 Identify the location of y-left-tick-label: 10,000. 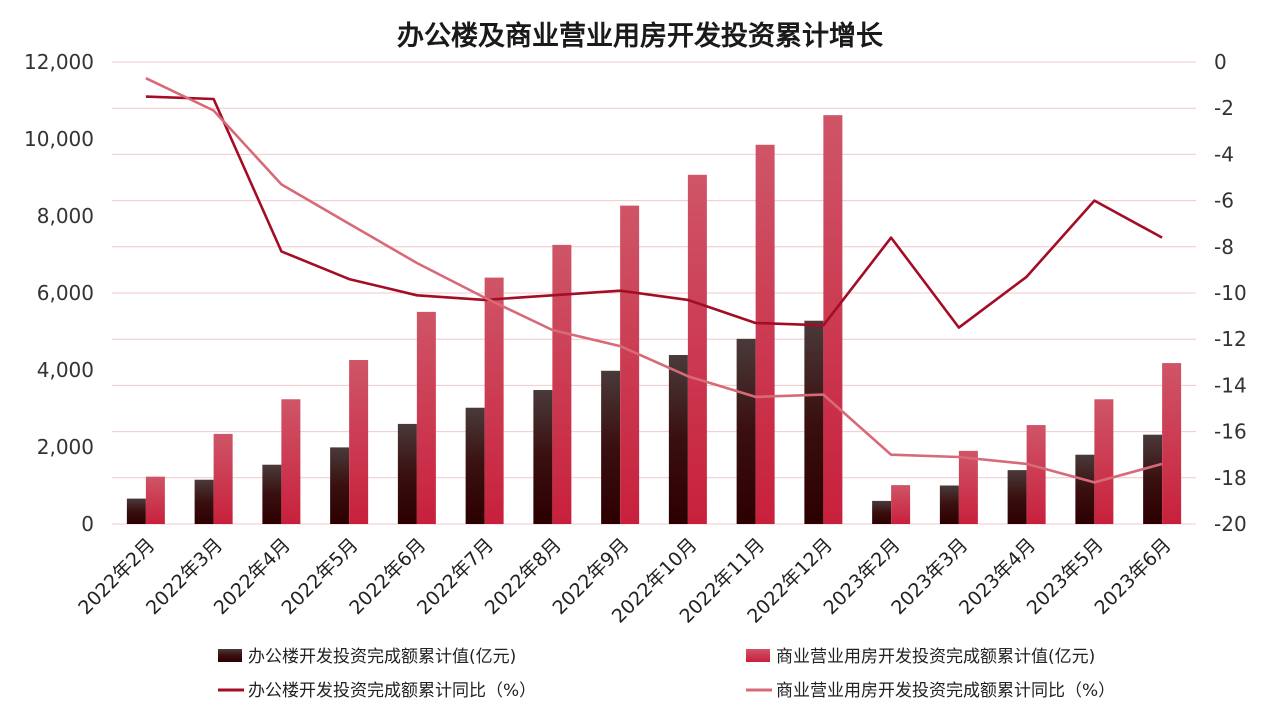
(59, 139).